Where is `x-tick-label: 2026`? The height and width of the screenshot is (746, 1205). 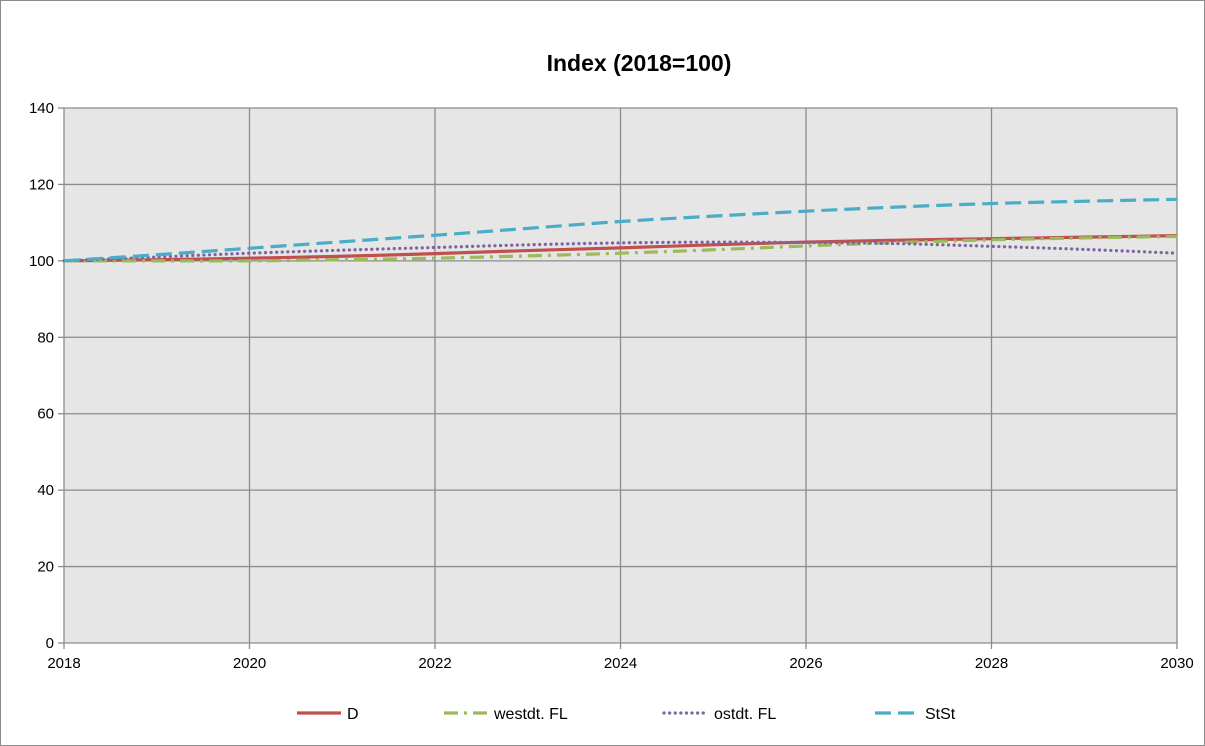
x-tick-label: 2026 is located at coordinates (805, 663).